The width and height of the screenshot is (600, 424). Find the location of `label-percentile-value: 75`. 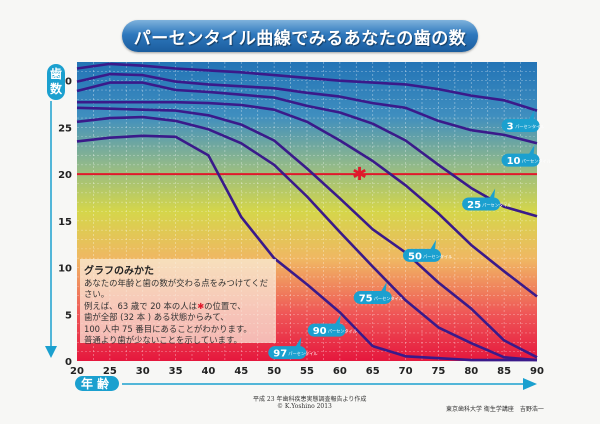

label-percentile-value: 75 is located at coordinates (366, 298).